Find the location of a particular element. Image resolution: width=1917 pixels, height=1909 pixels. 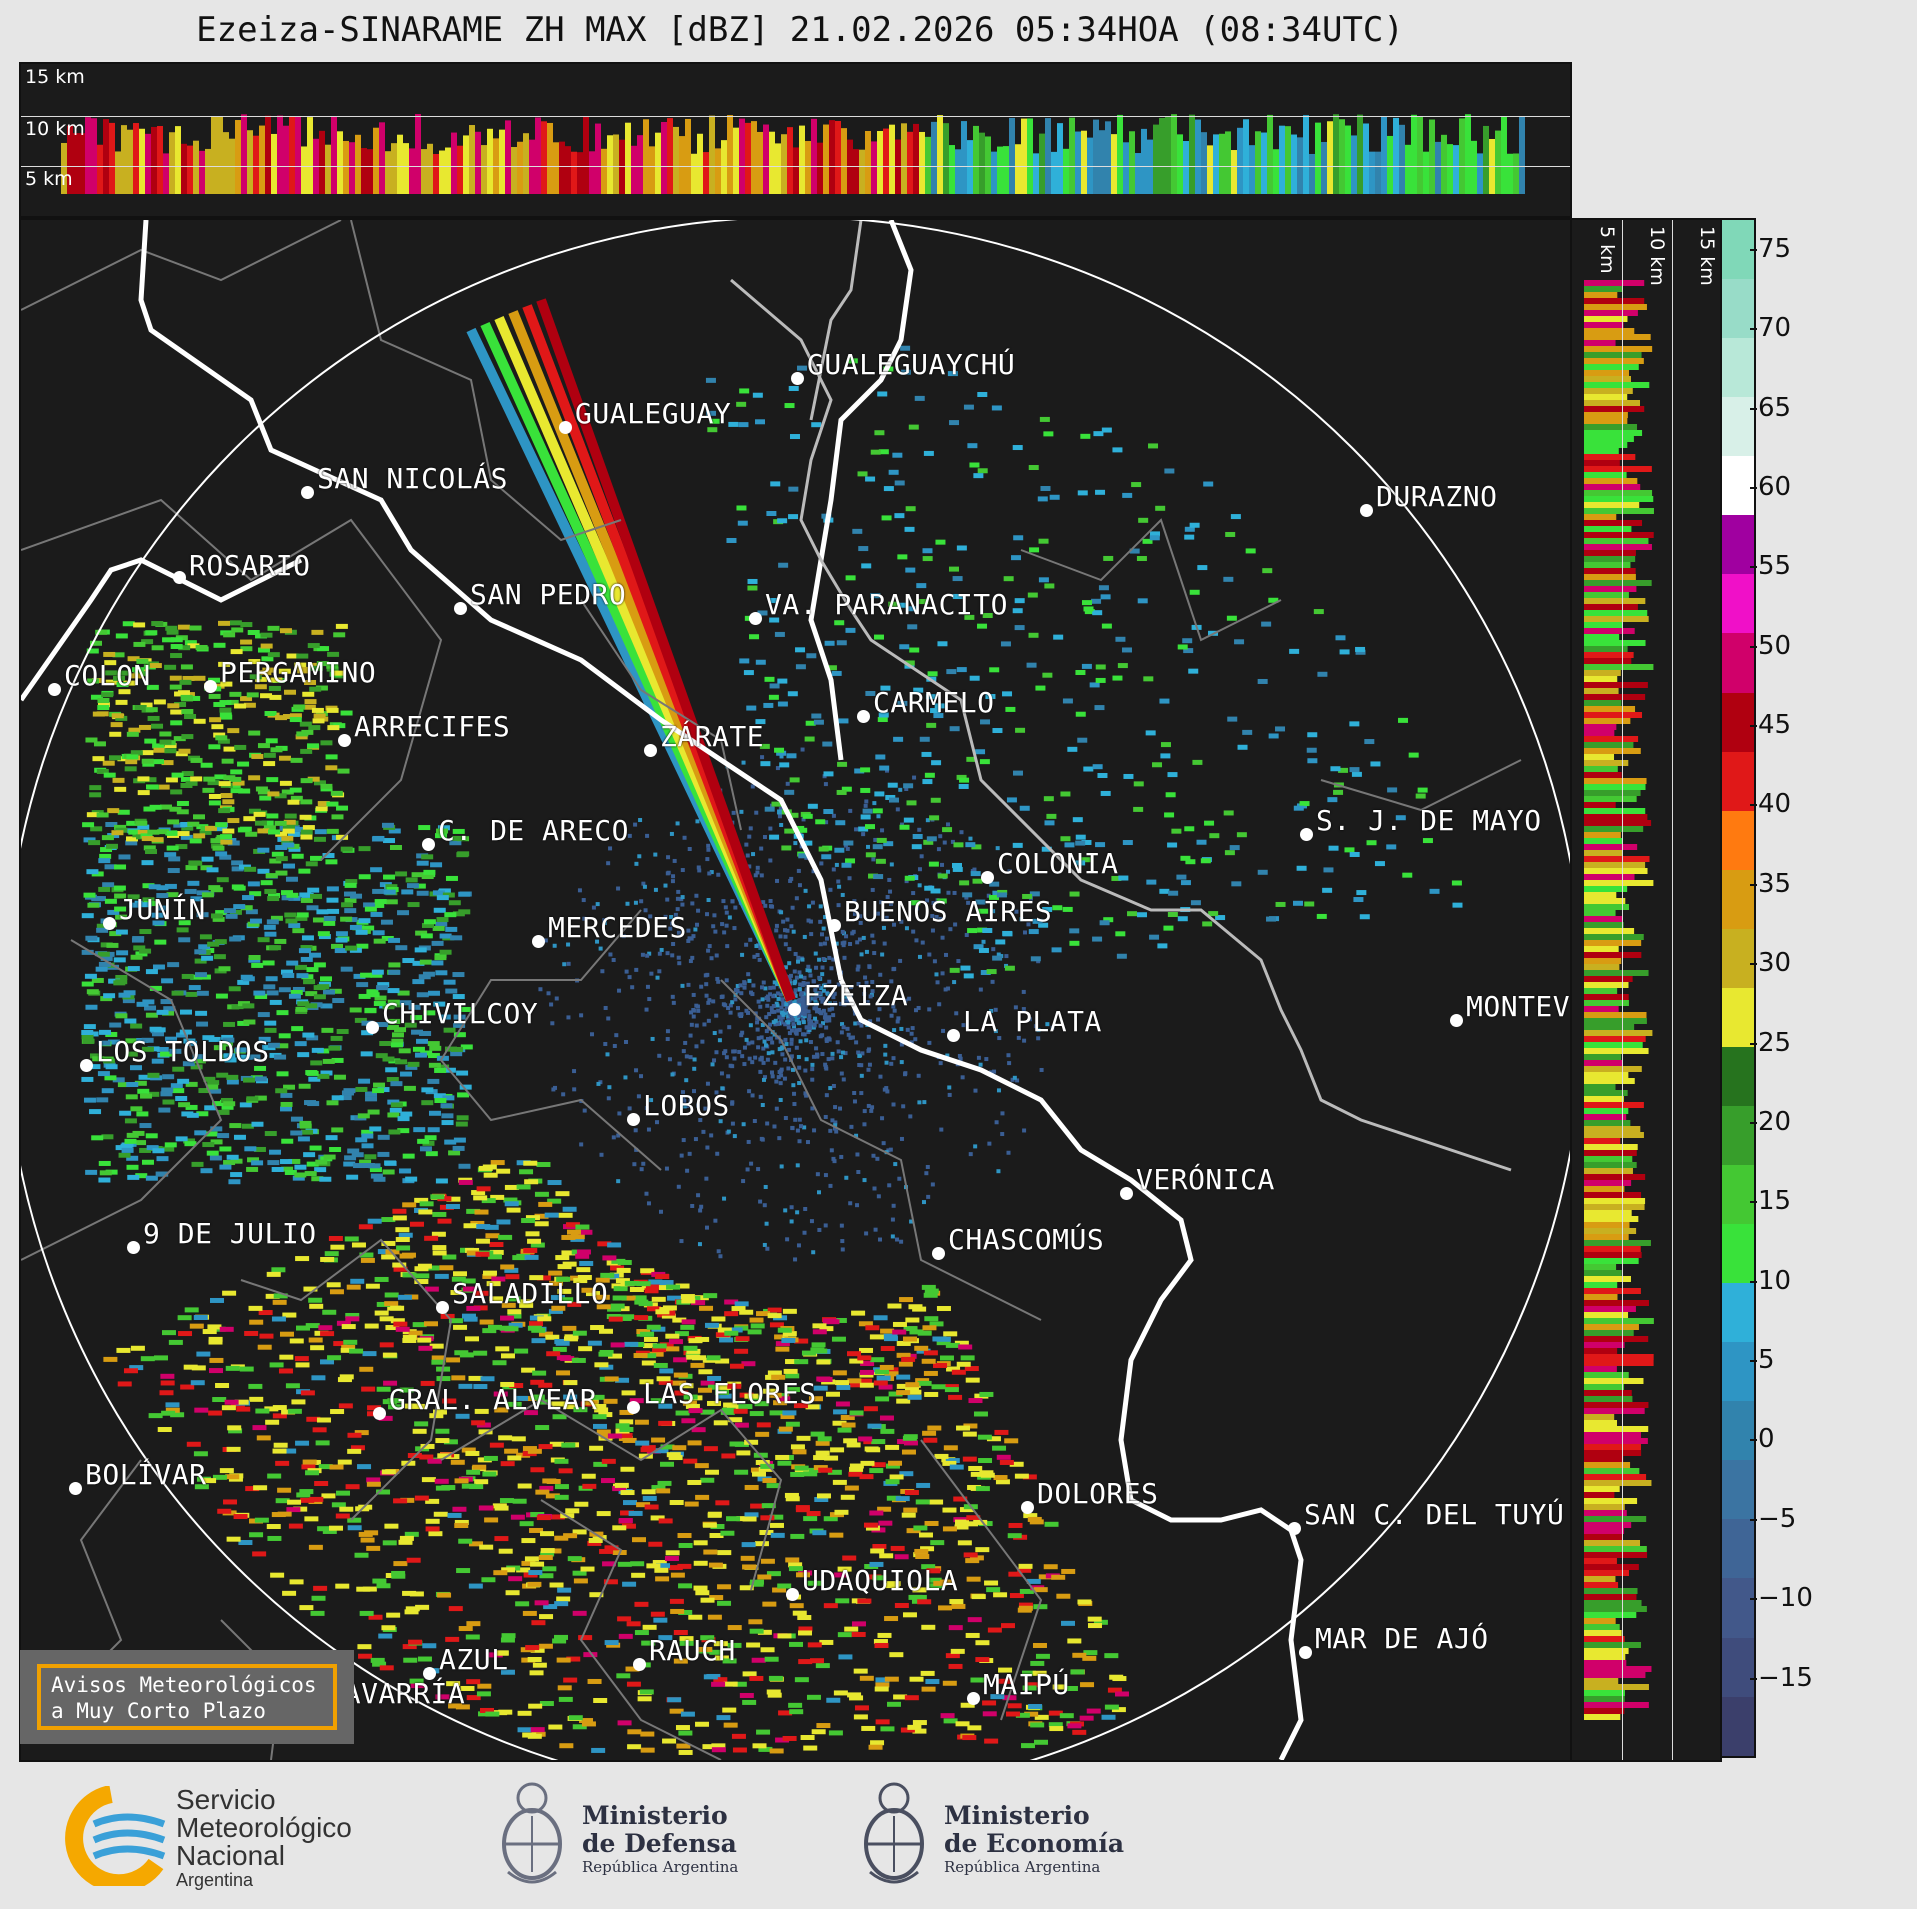

city-label: UDAQUIOLA is located at coordinates (880, 1580).